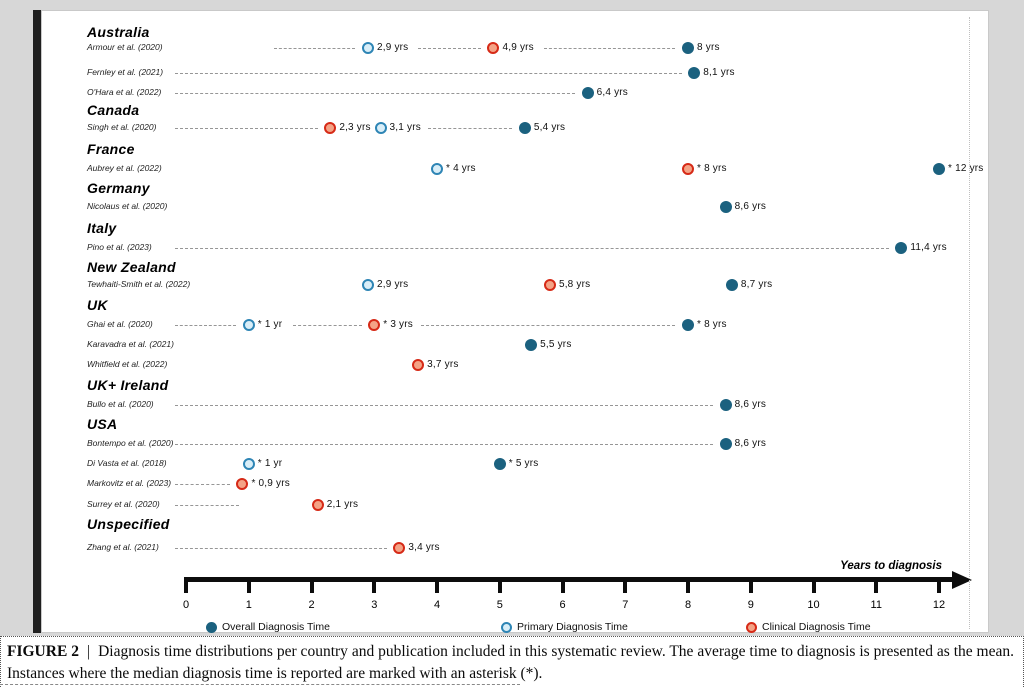 The image size is (1024, 687). What do you see at coordinates (37, 321) in the screenshot?
I see `scan-edge-bar` at bounding box center [37, 321].